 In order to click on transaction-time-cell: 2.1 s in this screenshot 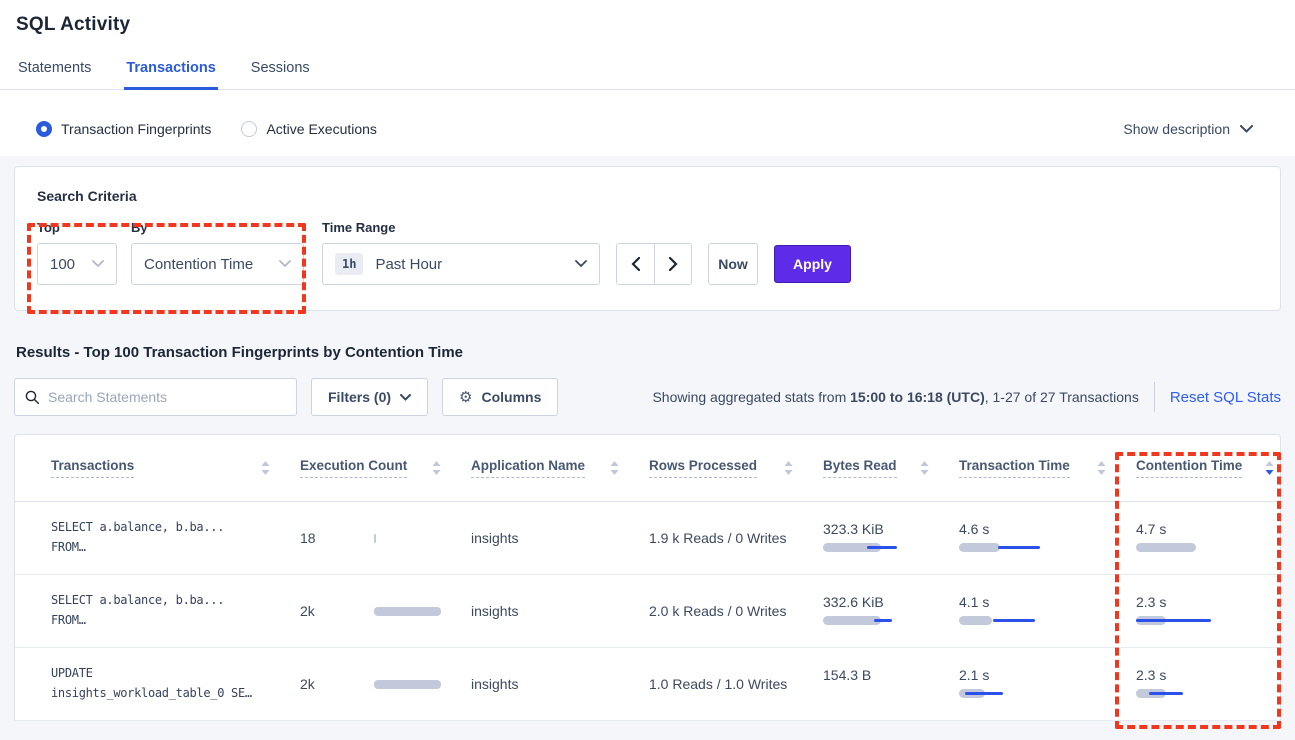, I will do `click(1047, 684)`.